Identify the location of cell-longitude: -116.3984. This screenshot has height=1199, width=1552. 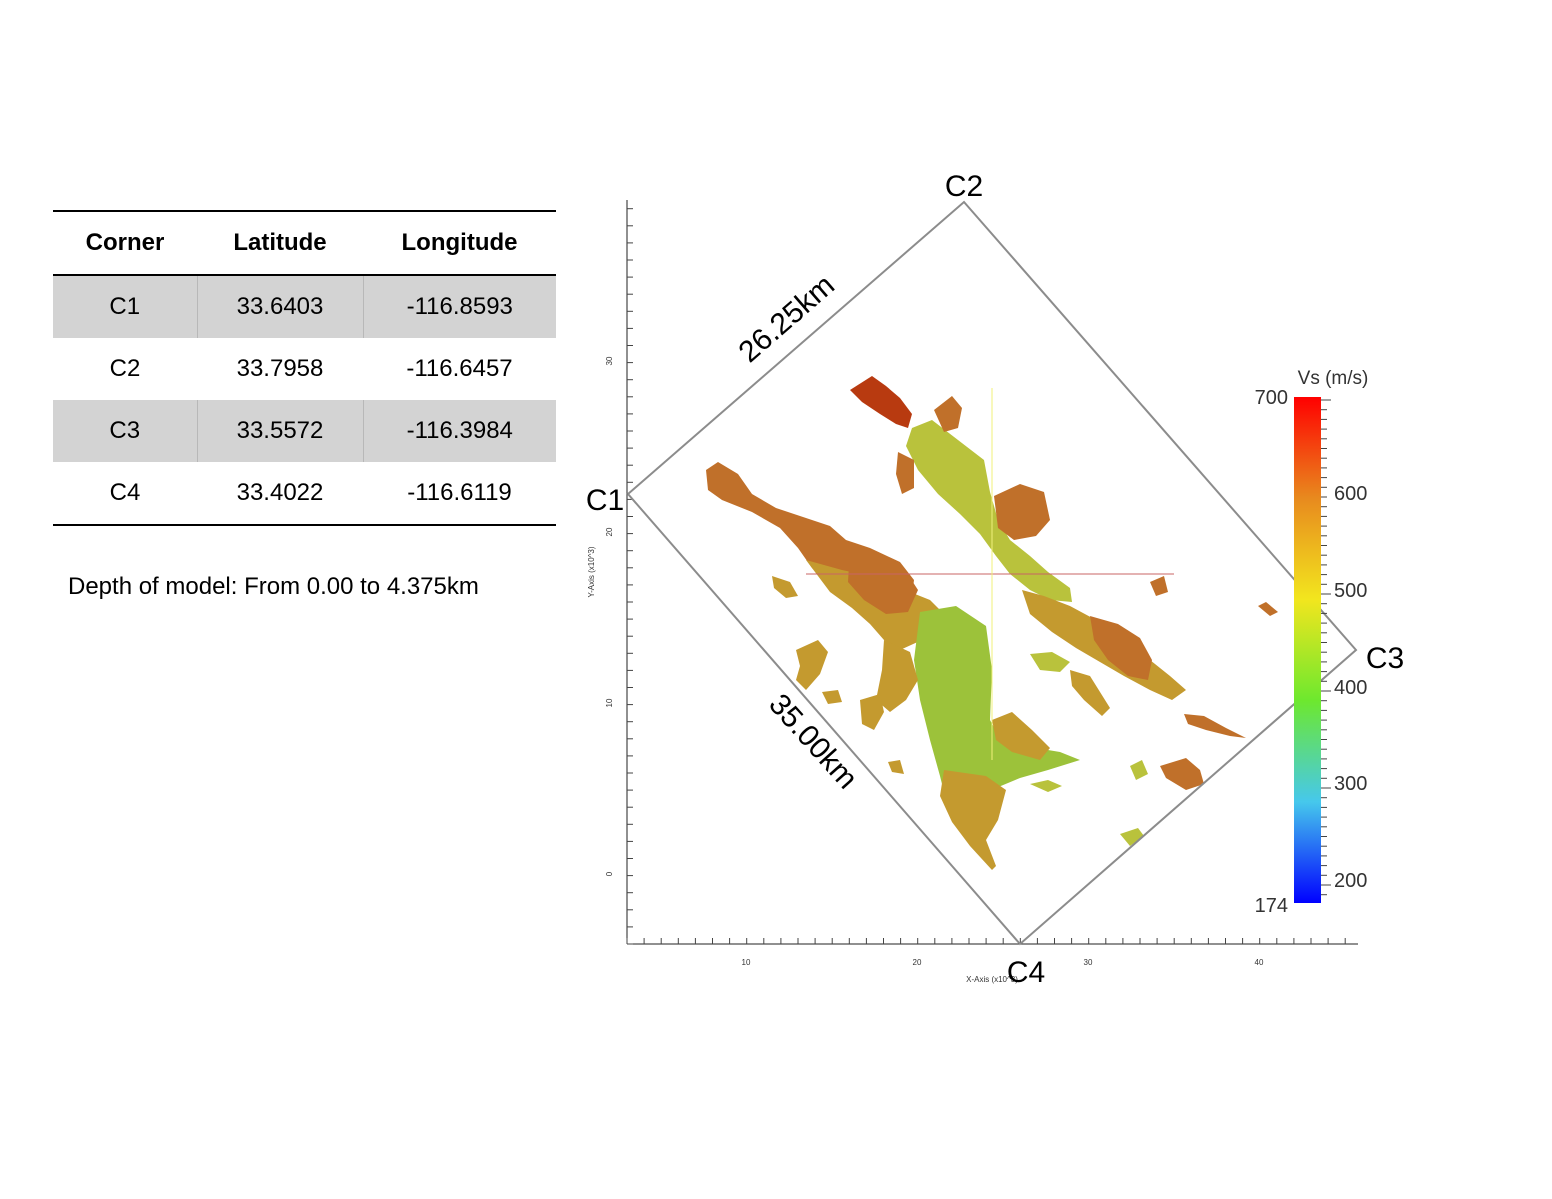
(459, 431).